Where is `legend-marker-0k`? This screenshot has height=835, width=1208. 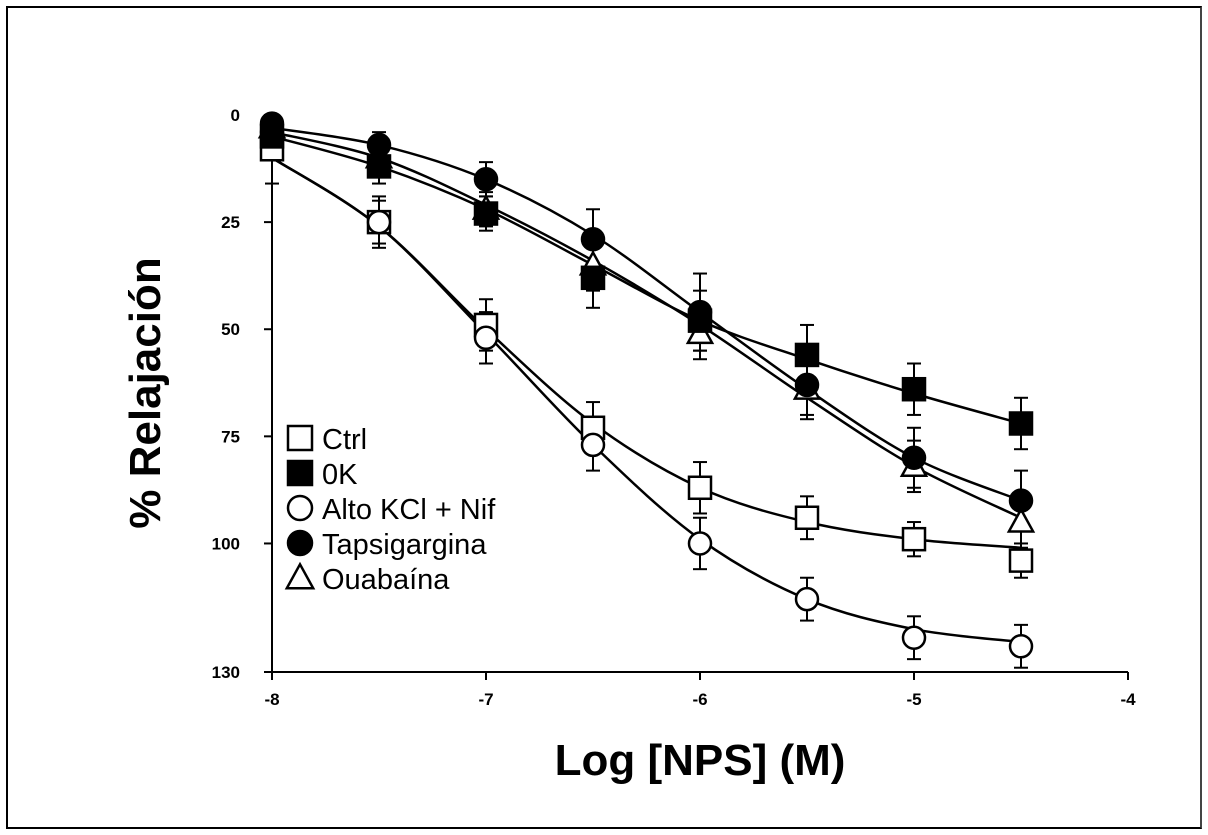
legend-marker-0k is located at coordinates (300, 473).